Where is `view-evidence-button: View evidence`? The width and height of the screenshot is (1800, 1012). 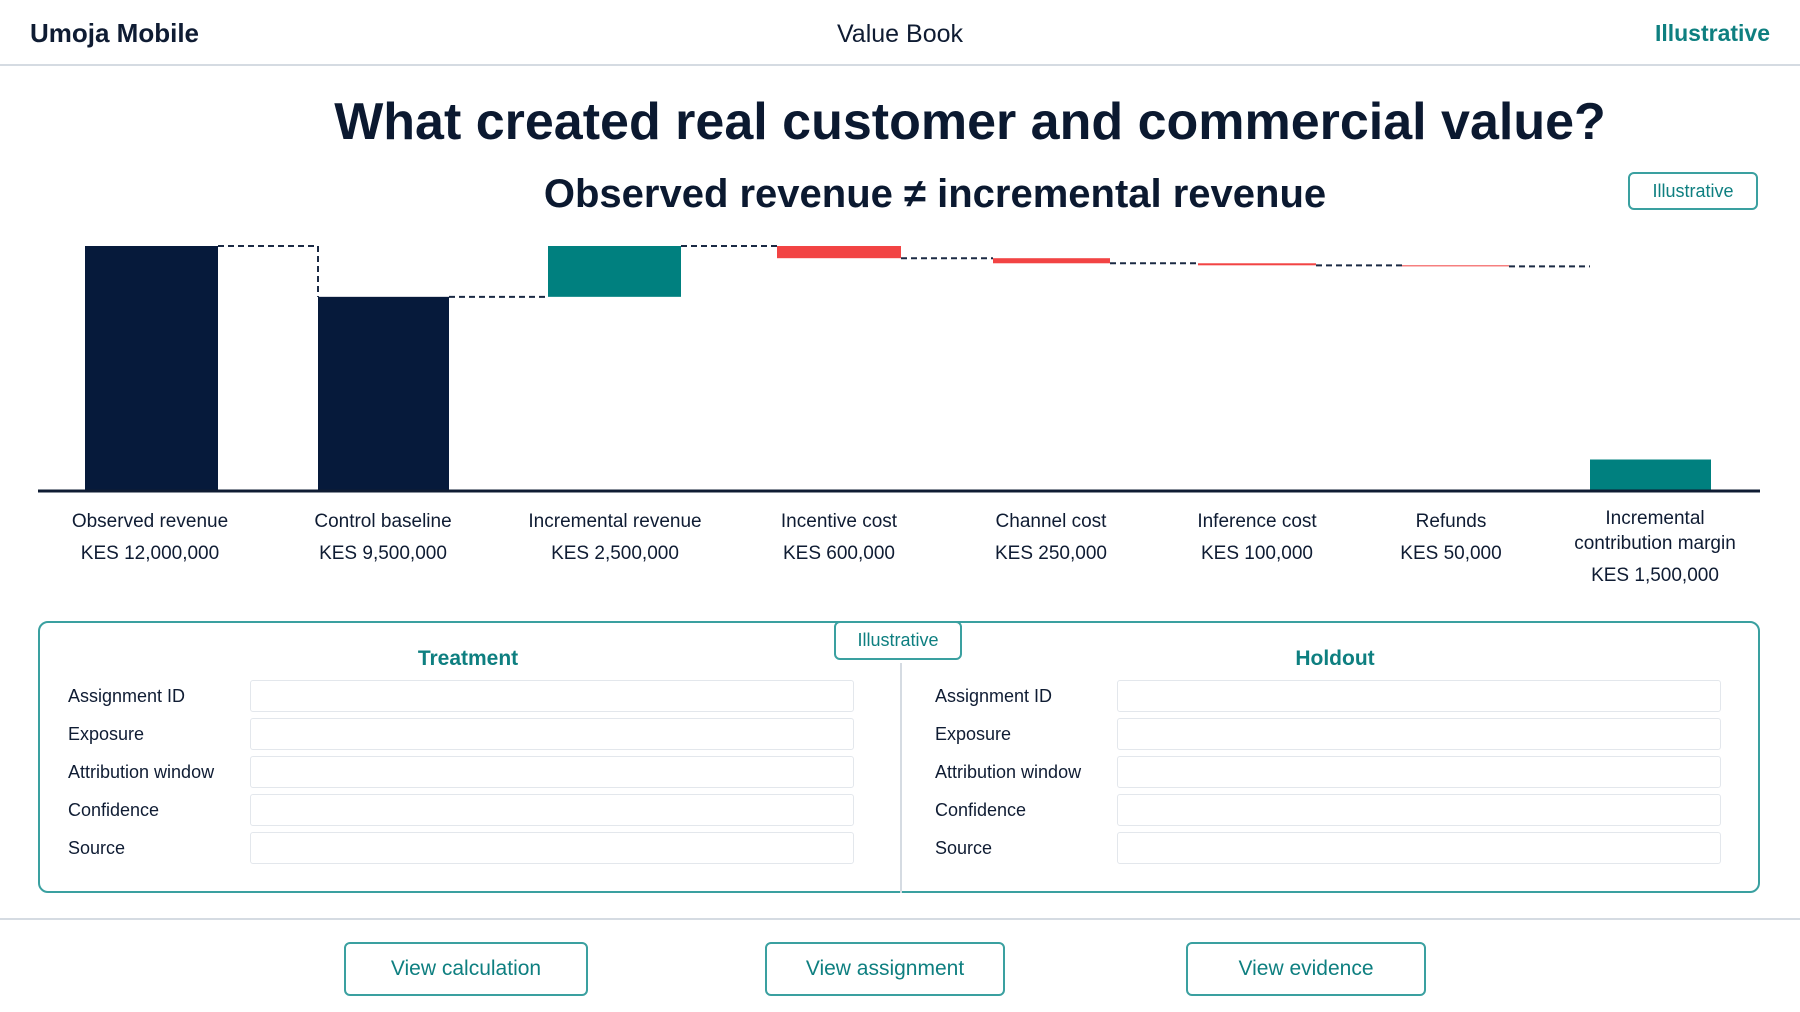
view-evidence-button: View evidence is located at coordinates (1306, 969).